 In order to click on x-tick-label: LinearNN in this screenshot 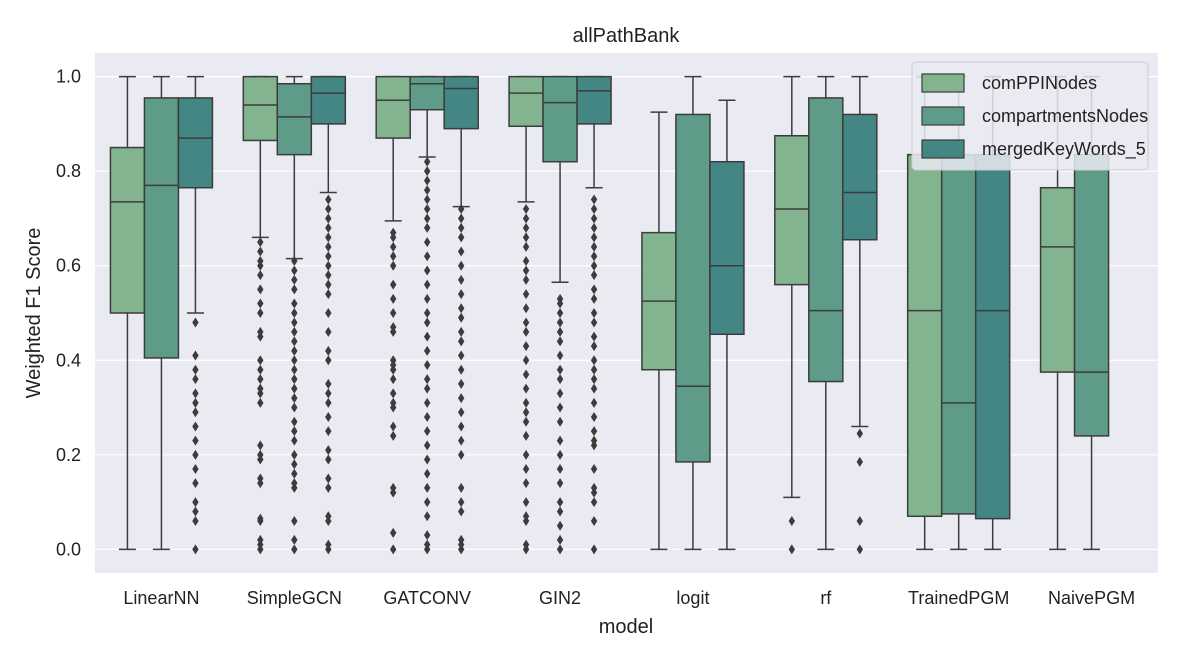, I will do `click(161, 598)`.